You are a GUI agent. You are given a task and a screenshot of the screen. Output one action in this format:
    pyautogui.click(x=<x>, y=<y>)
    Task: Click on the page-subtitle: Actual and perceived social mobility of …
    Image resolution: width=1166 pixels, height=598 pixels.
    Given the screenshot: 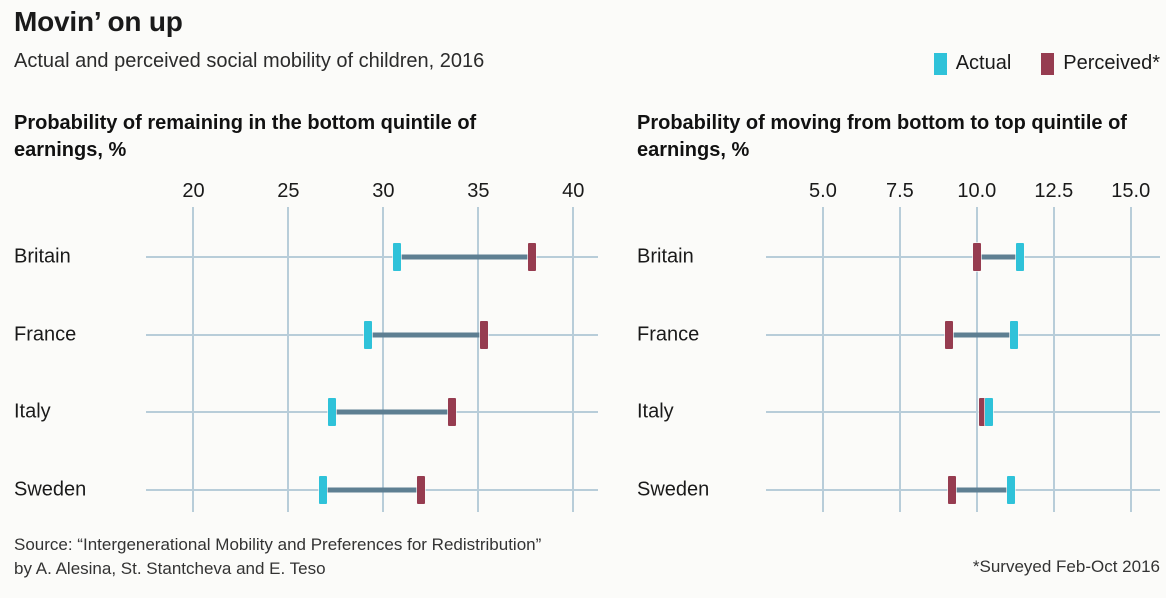 What is the action you would take?
    pyautogui.click(x=249, y=61)
    